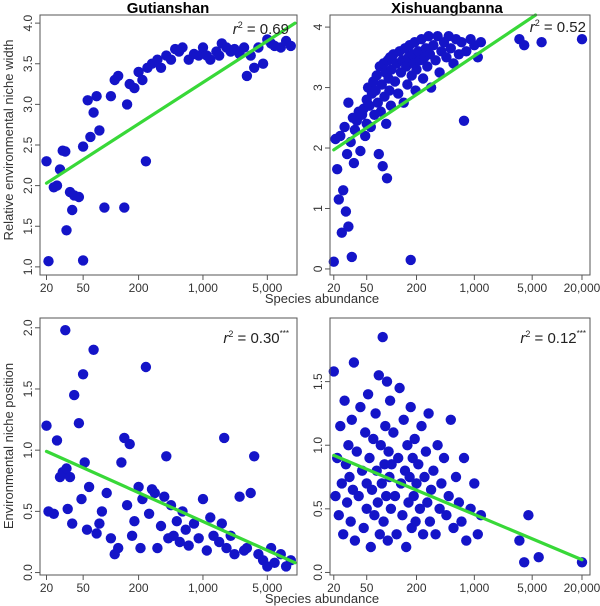 This screenshot has height=606, width=600. What do you see at coordinates (334, 288) in the screenshot?
I see `x-tick-label: 20` at bounding box center [334, 288].